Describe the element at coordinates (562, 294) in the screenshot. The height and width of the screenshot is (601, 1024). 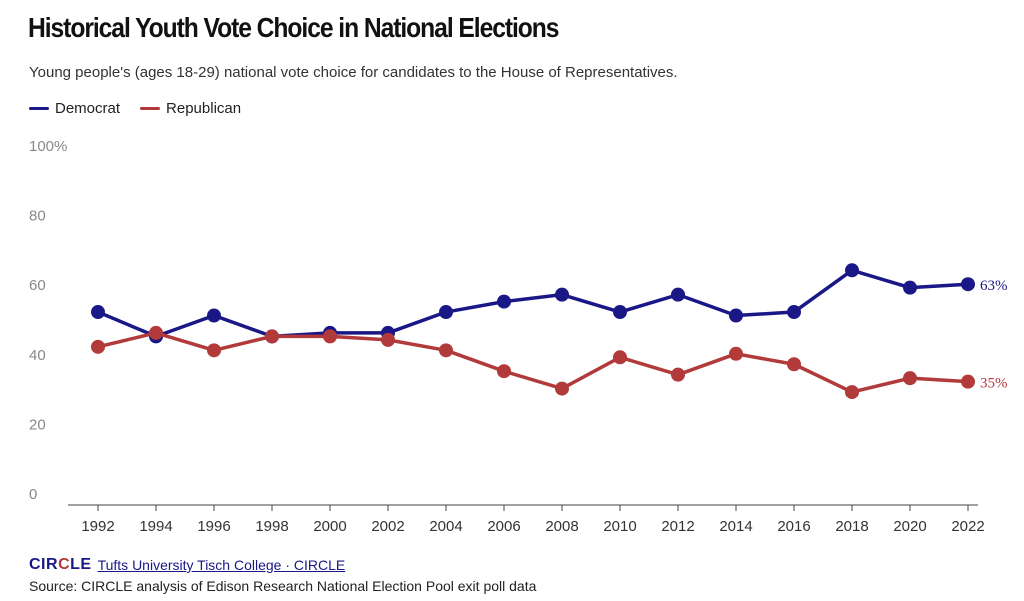
I see `point-democrat-2008` at that location.